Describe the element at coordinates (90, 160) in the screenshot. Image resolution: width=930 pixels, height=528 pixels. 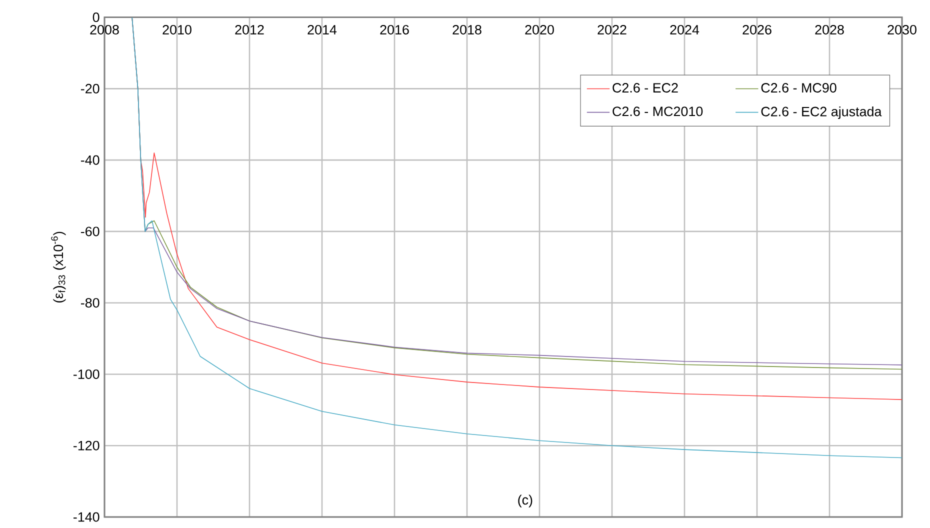
I see `y-tick-label: -40` at that location.